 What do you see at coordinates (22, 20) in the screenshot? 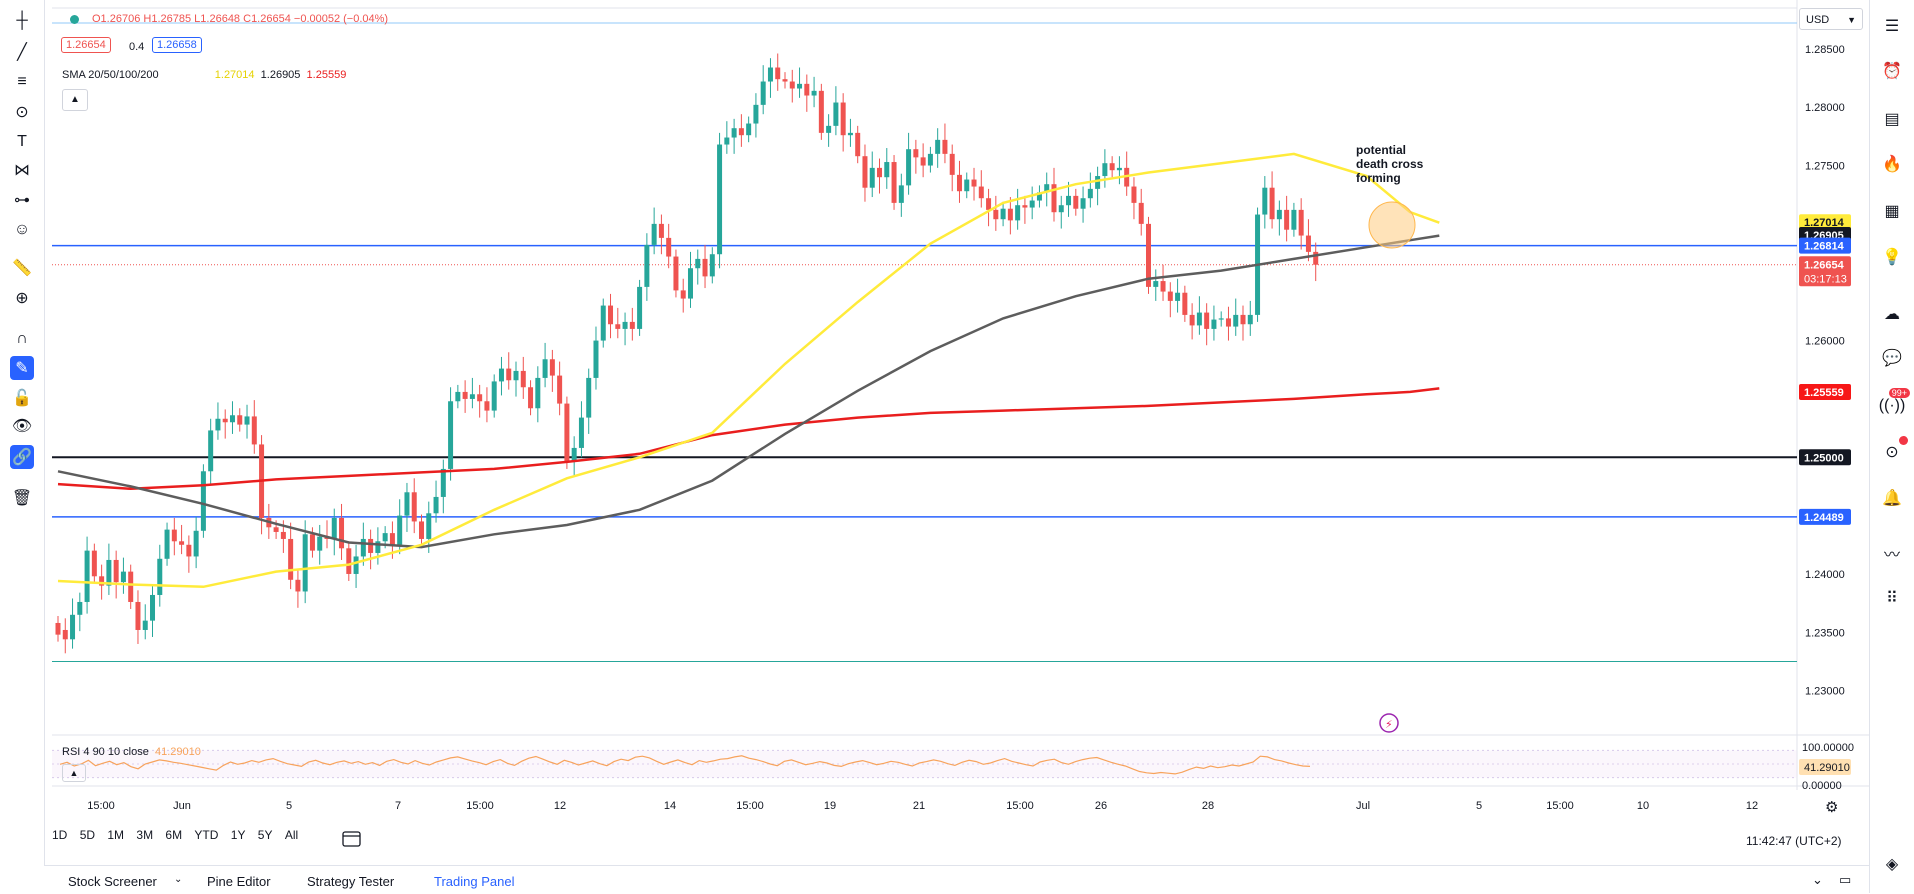
I see `crosshair-icon: ┼` at bounding box center [22, 20].